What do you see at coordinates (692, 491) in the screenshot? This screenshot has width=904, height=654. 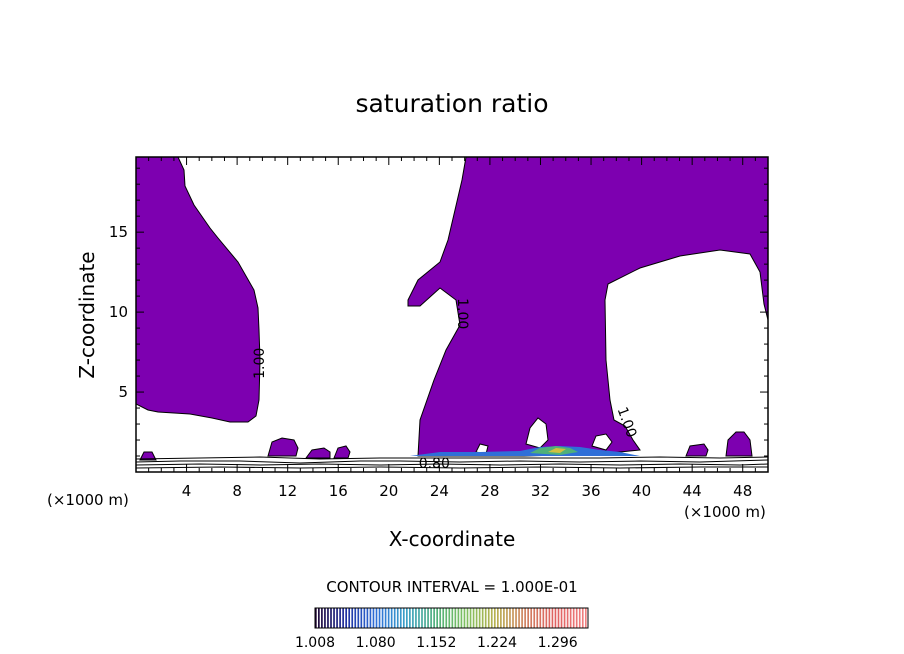 I see `x-tick-label: 44` at bounding box center [692, 491].